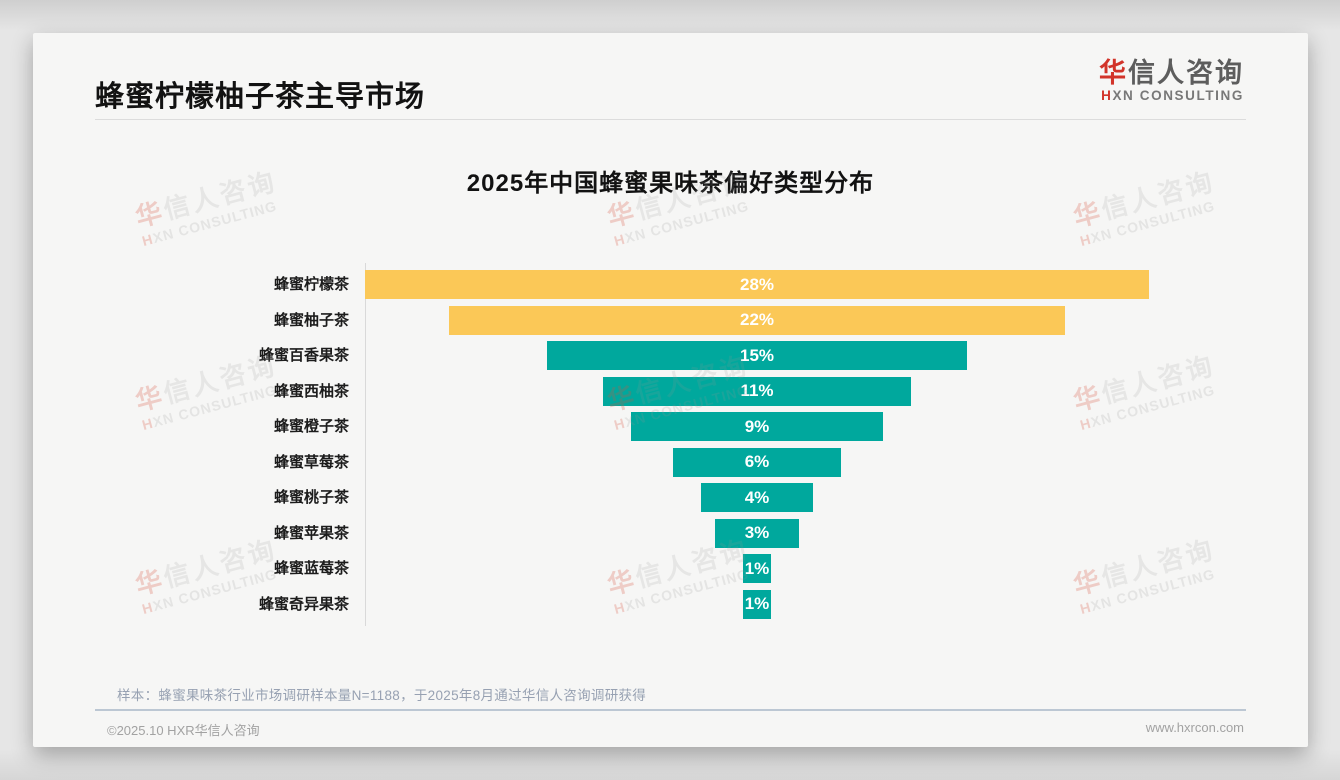 This screenshot has width=1340, height=780. I want to click on bar-蜂蜜百香果茶: 15%, so click(757, 355).